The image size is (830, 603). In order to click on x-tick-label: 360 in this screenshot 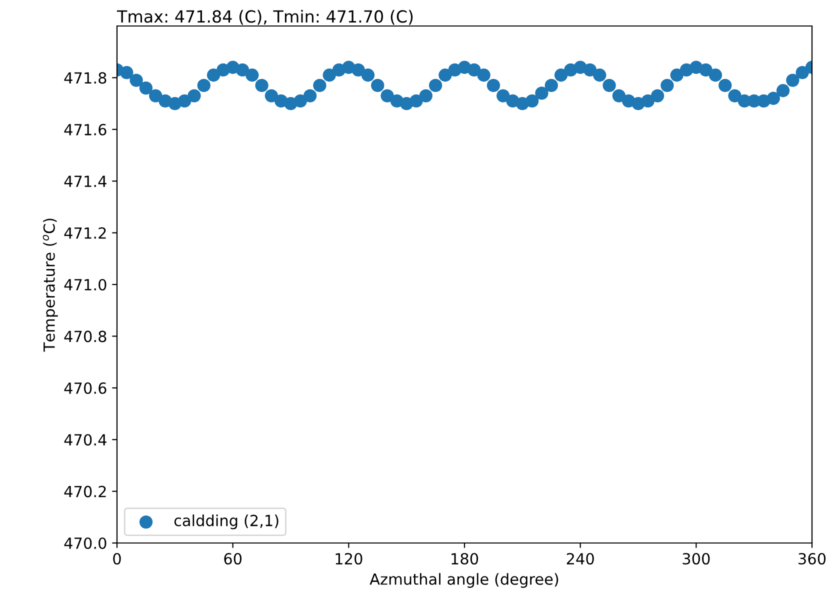, I will do `click(812, 558)`.